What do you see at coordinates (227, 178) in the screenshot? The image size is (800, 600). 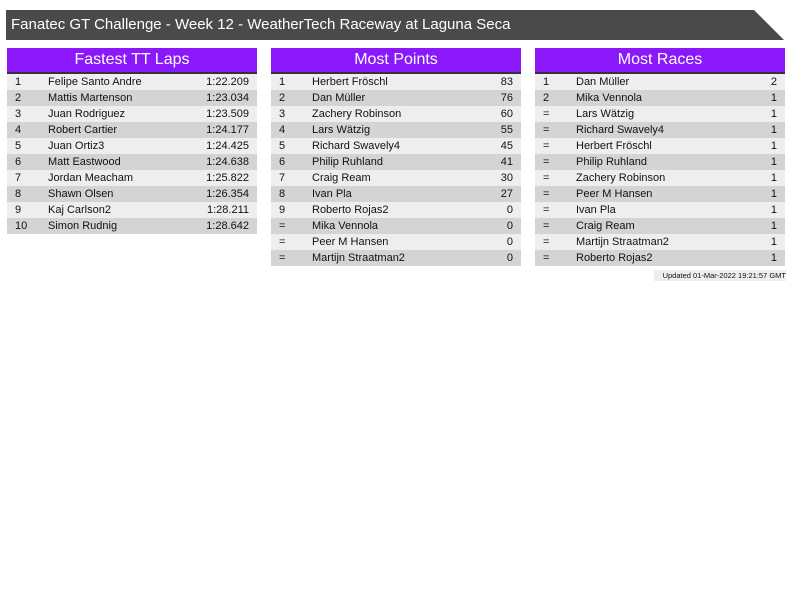 I see `value: 1:25.822` at bounding box center [227, 178].